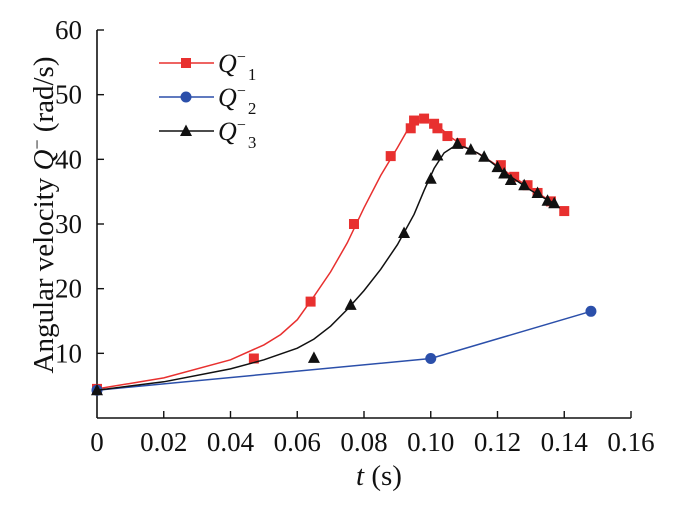  I want to click on legend-label: Q−1, so click(237, 66).